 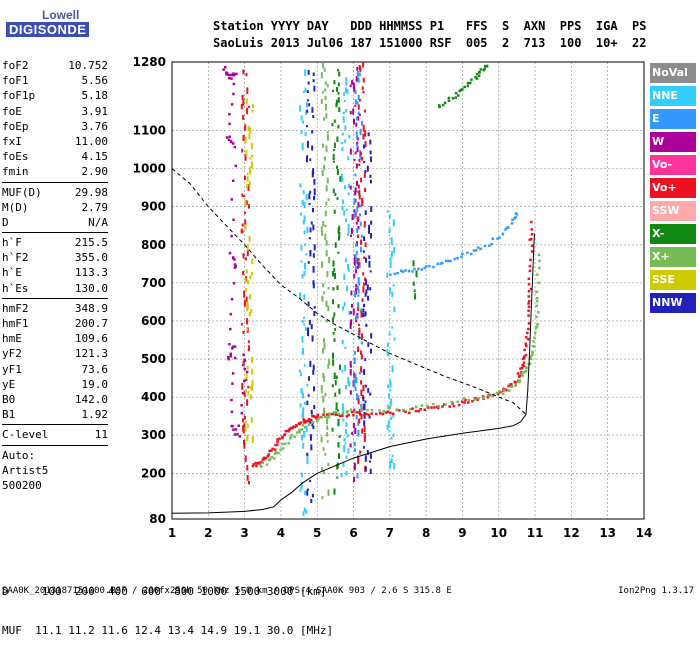 What do you see at coordinates (55, 80) in the screenshot?
I see `param-row: foF1 5.56` at bounding box center [55, 80].